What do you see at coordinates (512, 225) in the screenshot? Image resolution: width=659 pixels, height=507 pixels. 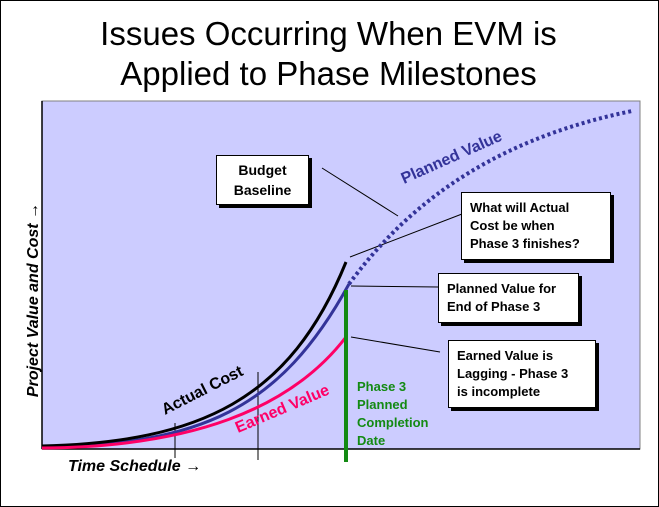 I see `callout-line: Cost be when` at bounding box center [512, 225].